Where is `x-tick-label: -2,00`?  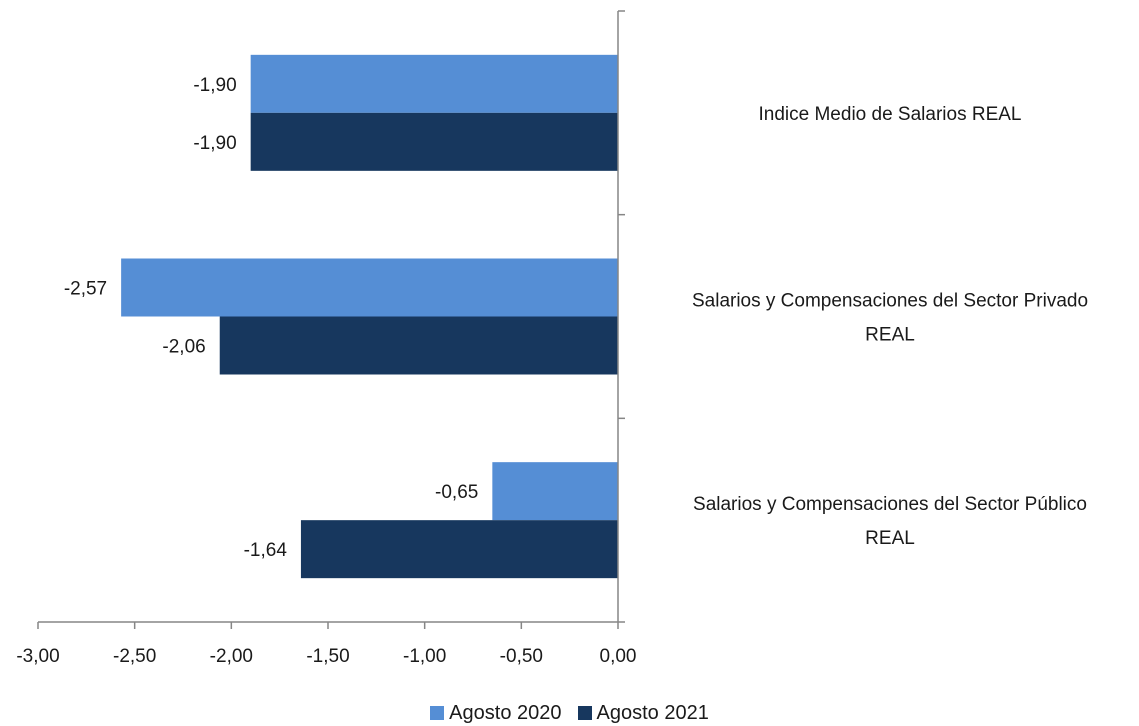 x-tick-label: -2,00 is located at coordinates (231, 656).